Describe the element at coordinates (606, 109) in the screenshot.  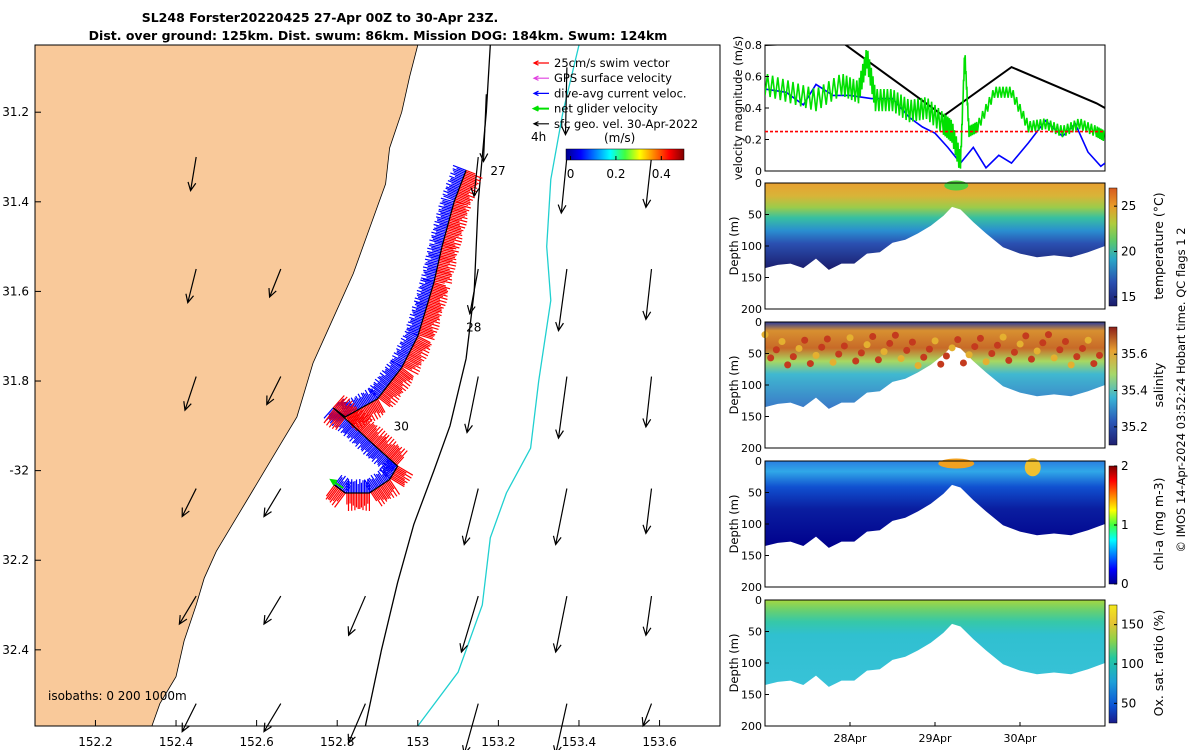
I see `legend-entry: net glider velocity` at that location.